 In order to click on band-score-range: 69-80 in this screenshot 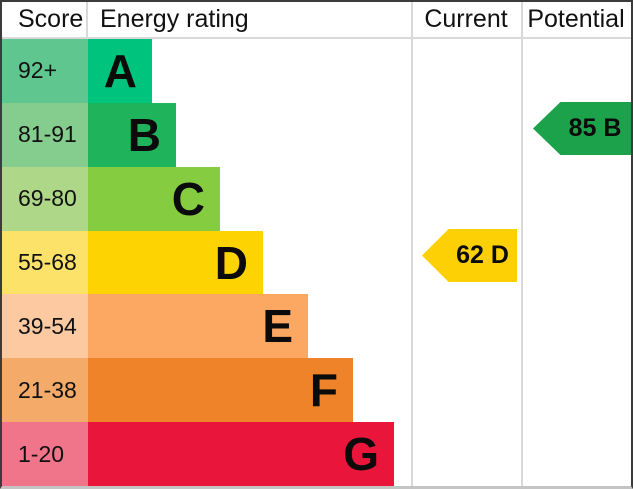, I will do `click(45, 198)`.